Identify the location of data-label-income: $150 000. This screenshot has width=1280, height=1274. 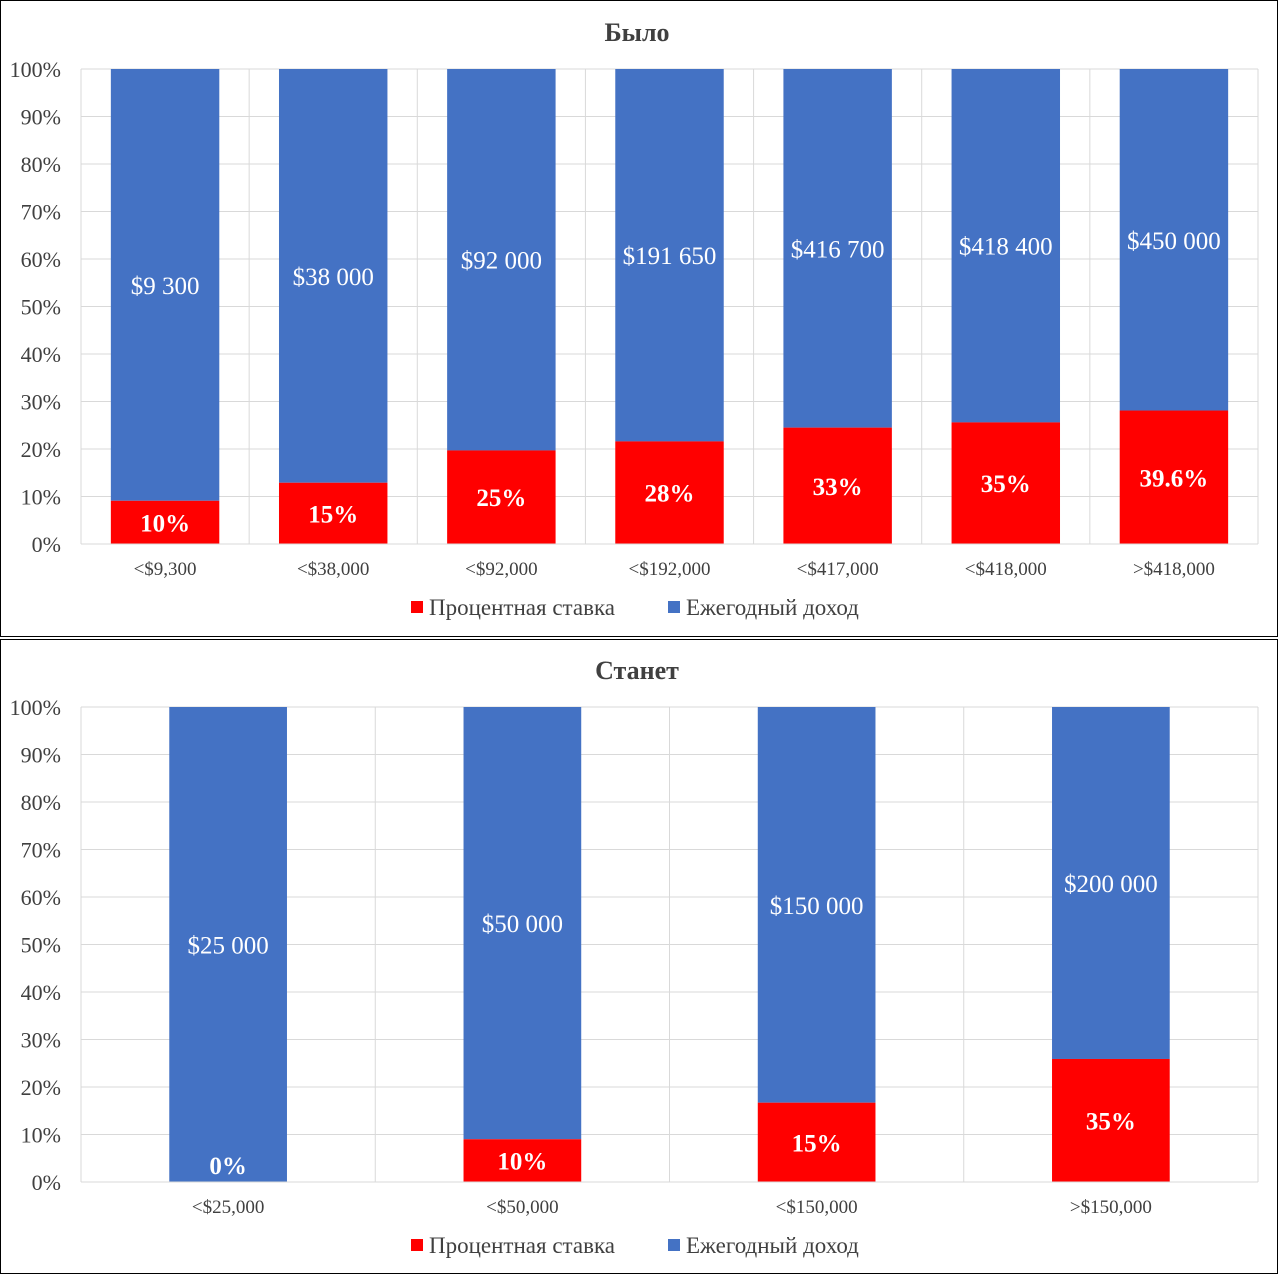
(817, 906).